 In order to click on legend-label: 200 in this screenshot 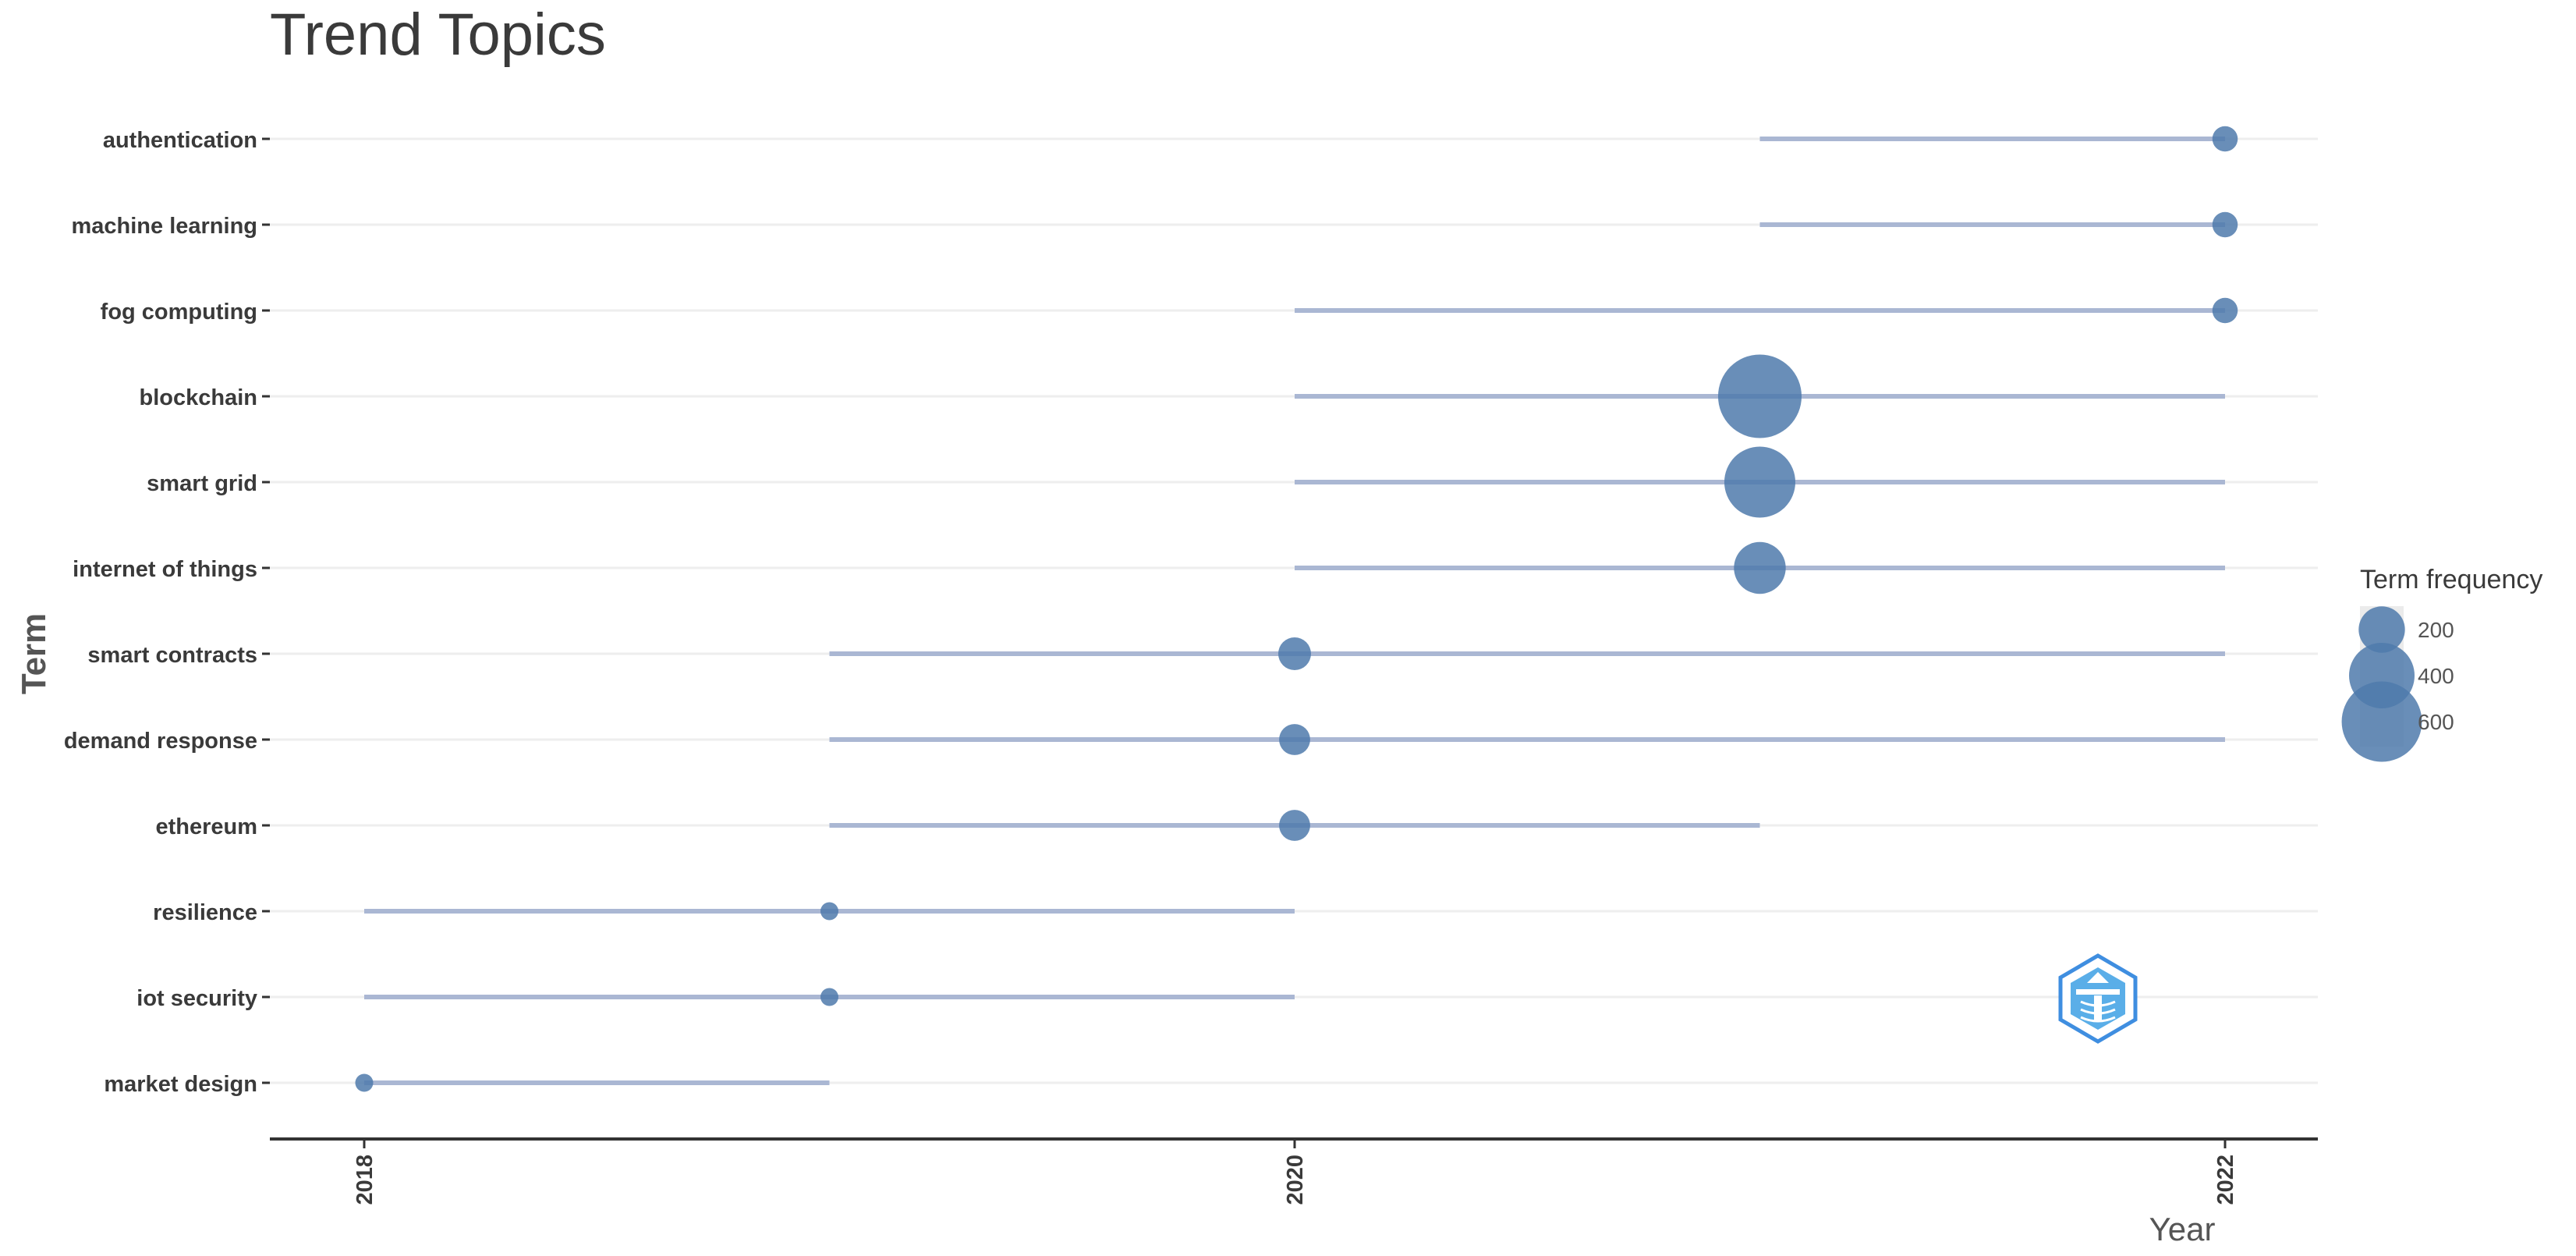, I will do `click(2436, 630)`.